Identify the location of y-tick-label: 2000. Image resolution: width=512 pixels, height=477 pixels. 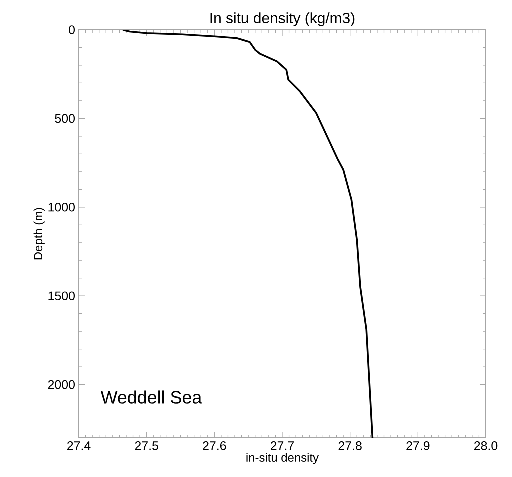
(61, 385).